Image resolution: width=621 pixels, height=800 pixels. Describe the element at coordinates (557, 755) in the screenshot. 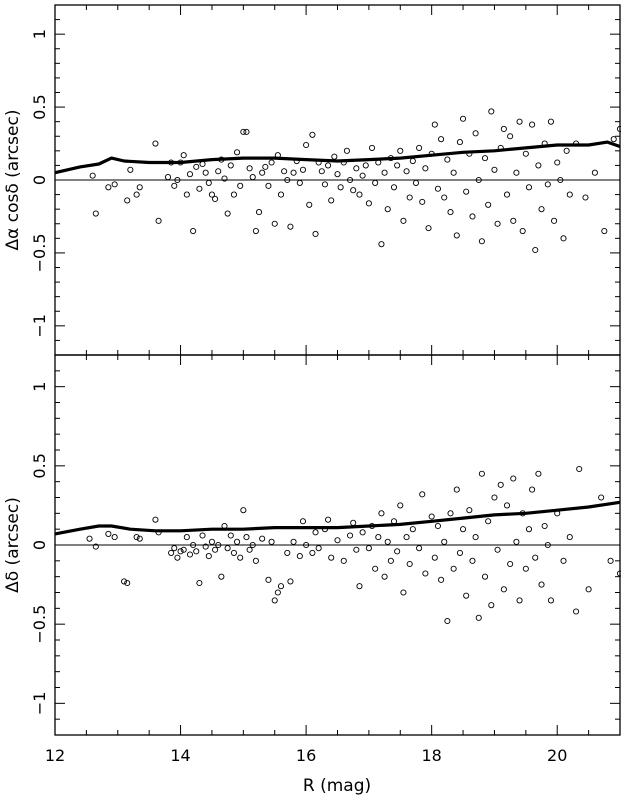

I see `x-tick-label: 20` at that location.